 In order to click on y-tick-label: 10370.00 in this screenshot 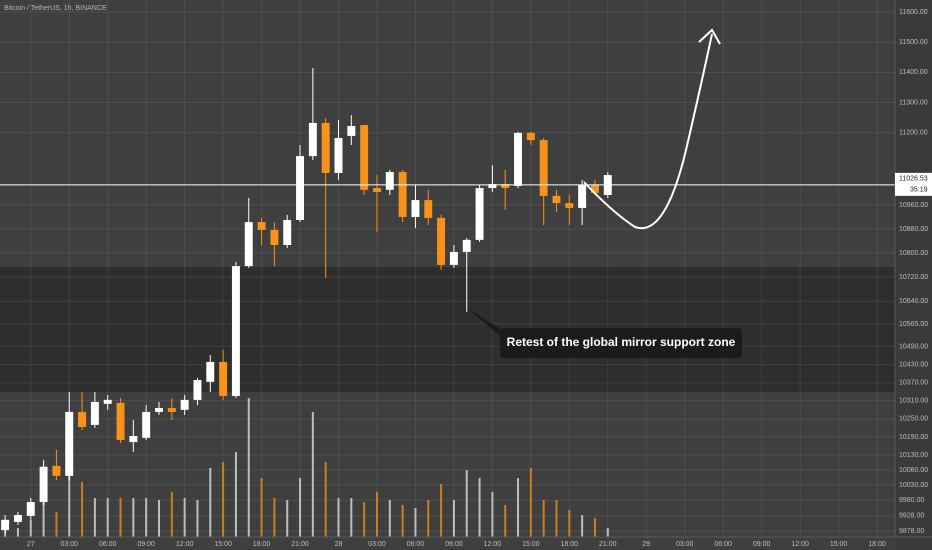, I will do `click(913, 383)`.